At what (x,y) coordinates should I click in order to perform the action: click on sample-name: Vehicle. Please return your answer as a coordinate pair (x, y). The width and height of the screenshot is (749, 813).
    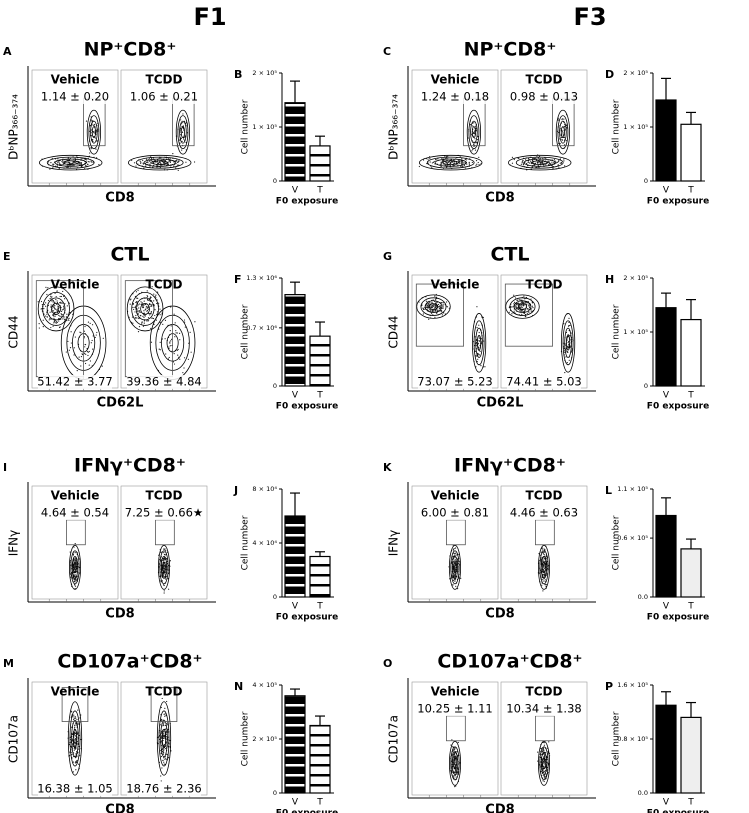
    Looking at the image, I should click on (455, 496).